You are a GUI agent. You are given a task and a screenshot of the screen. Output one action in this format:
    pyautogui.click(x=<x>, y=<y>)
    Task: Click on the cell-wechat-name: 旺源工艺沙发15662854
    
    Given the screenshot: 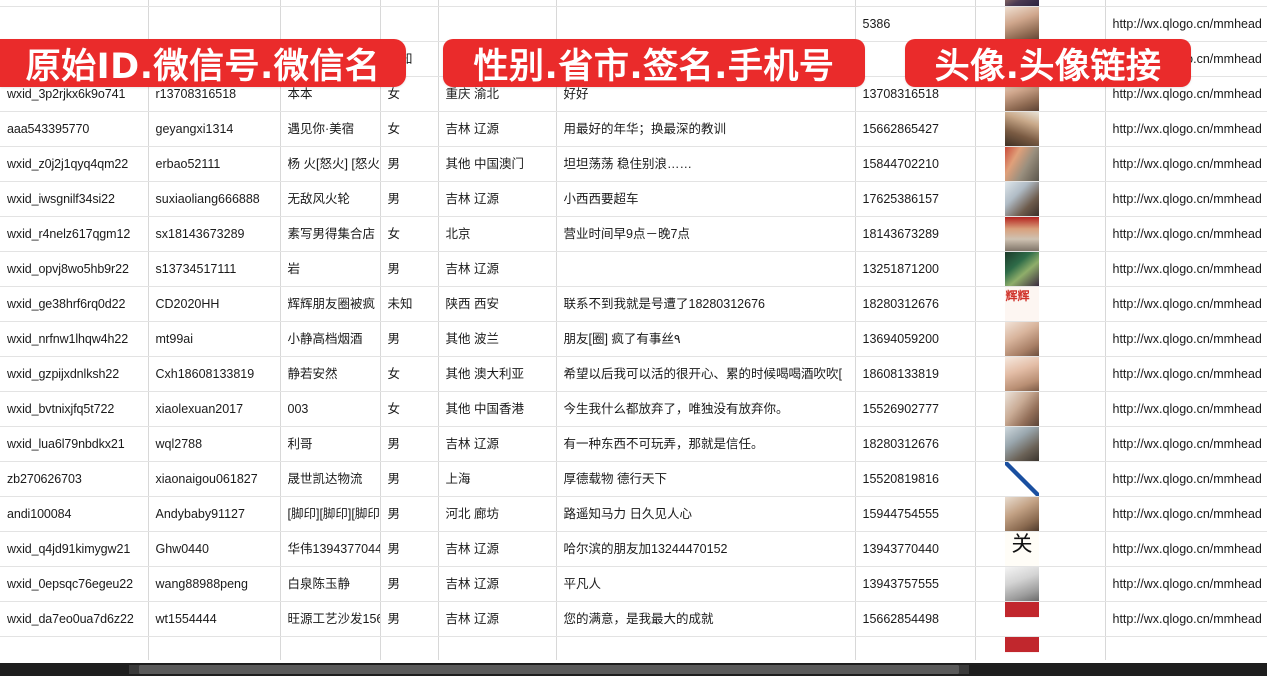 What is the action you would take?
    pyautogui.click(x=330, y=619)
    